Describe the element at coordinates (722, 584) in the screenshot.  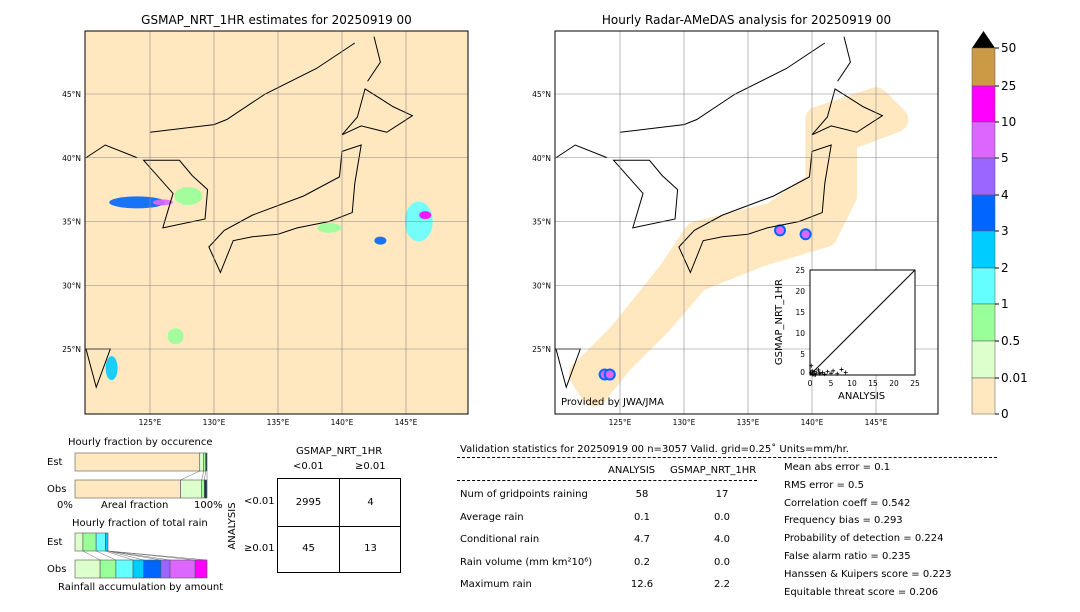
I see `stat-g: 2.2` at that location.